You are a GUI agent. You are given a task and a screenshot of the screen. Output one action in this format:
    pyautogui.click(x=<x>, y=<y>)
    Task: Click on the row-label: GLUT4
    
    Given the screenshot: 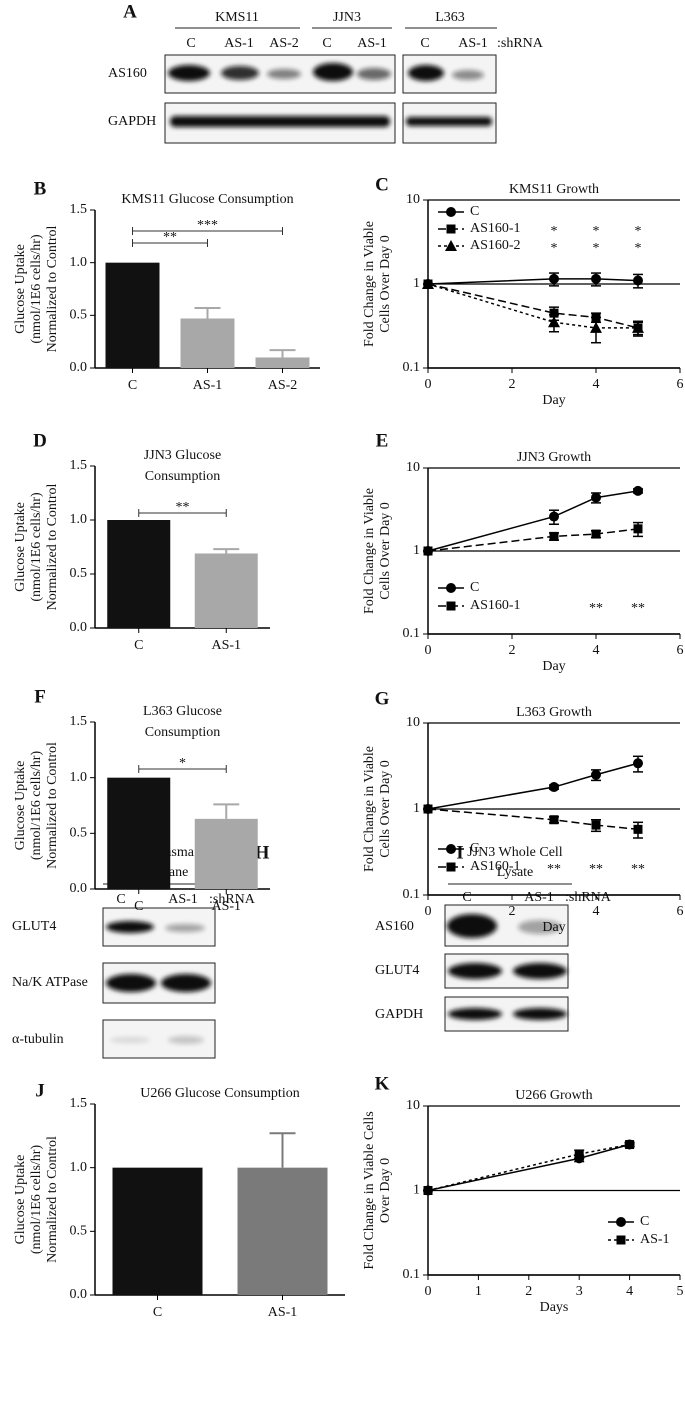 What is the action you would take?
    pyautogui.click(x=34, y=926)
    